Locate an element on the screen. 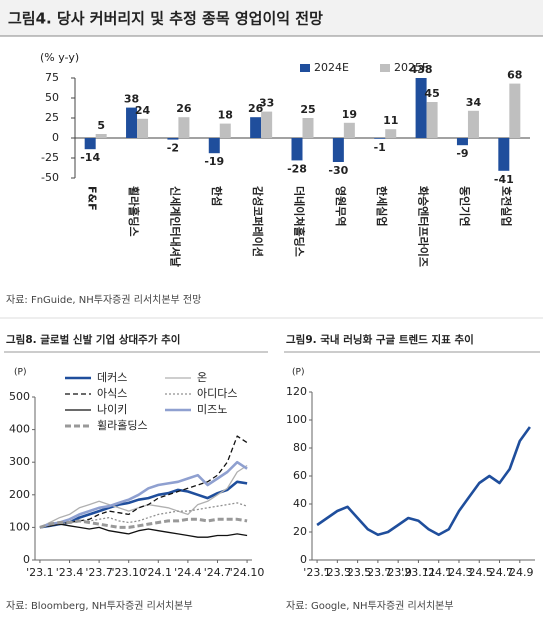 This screenshot has width=543, height=618. value-label: 24 is located at coordinates (143, 110).